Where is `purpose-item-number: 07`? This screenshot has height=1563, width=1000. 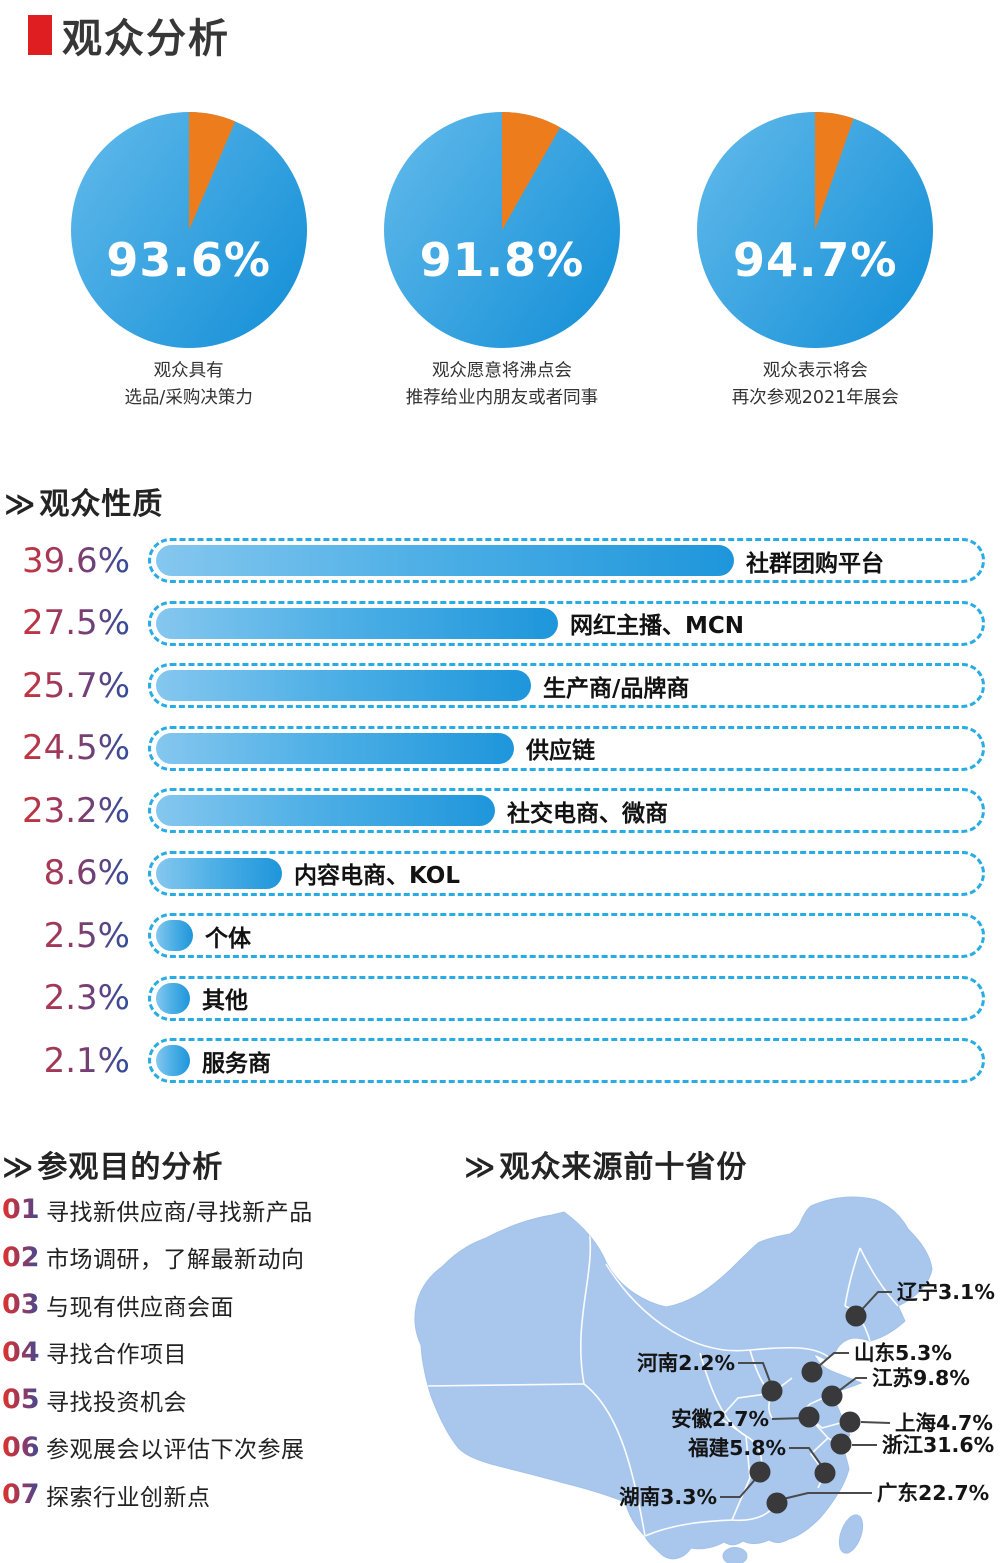
purpose-item-number: 07 is located at coordinates (22, 1494).